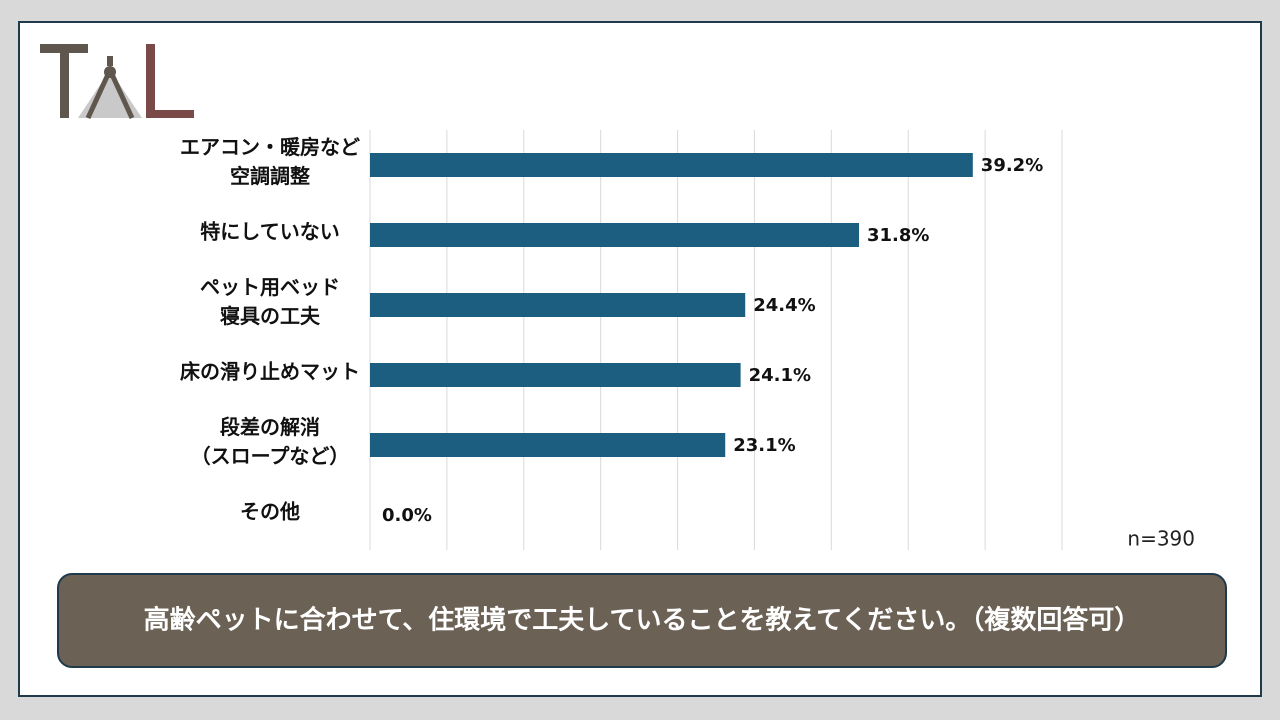 The image size is (1280, 720). I want to click on value-label: 24.4%, so click(784, 305).